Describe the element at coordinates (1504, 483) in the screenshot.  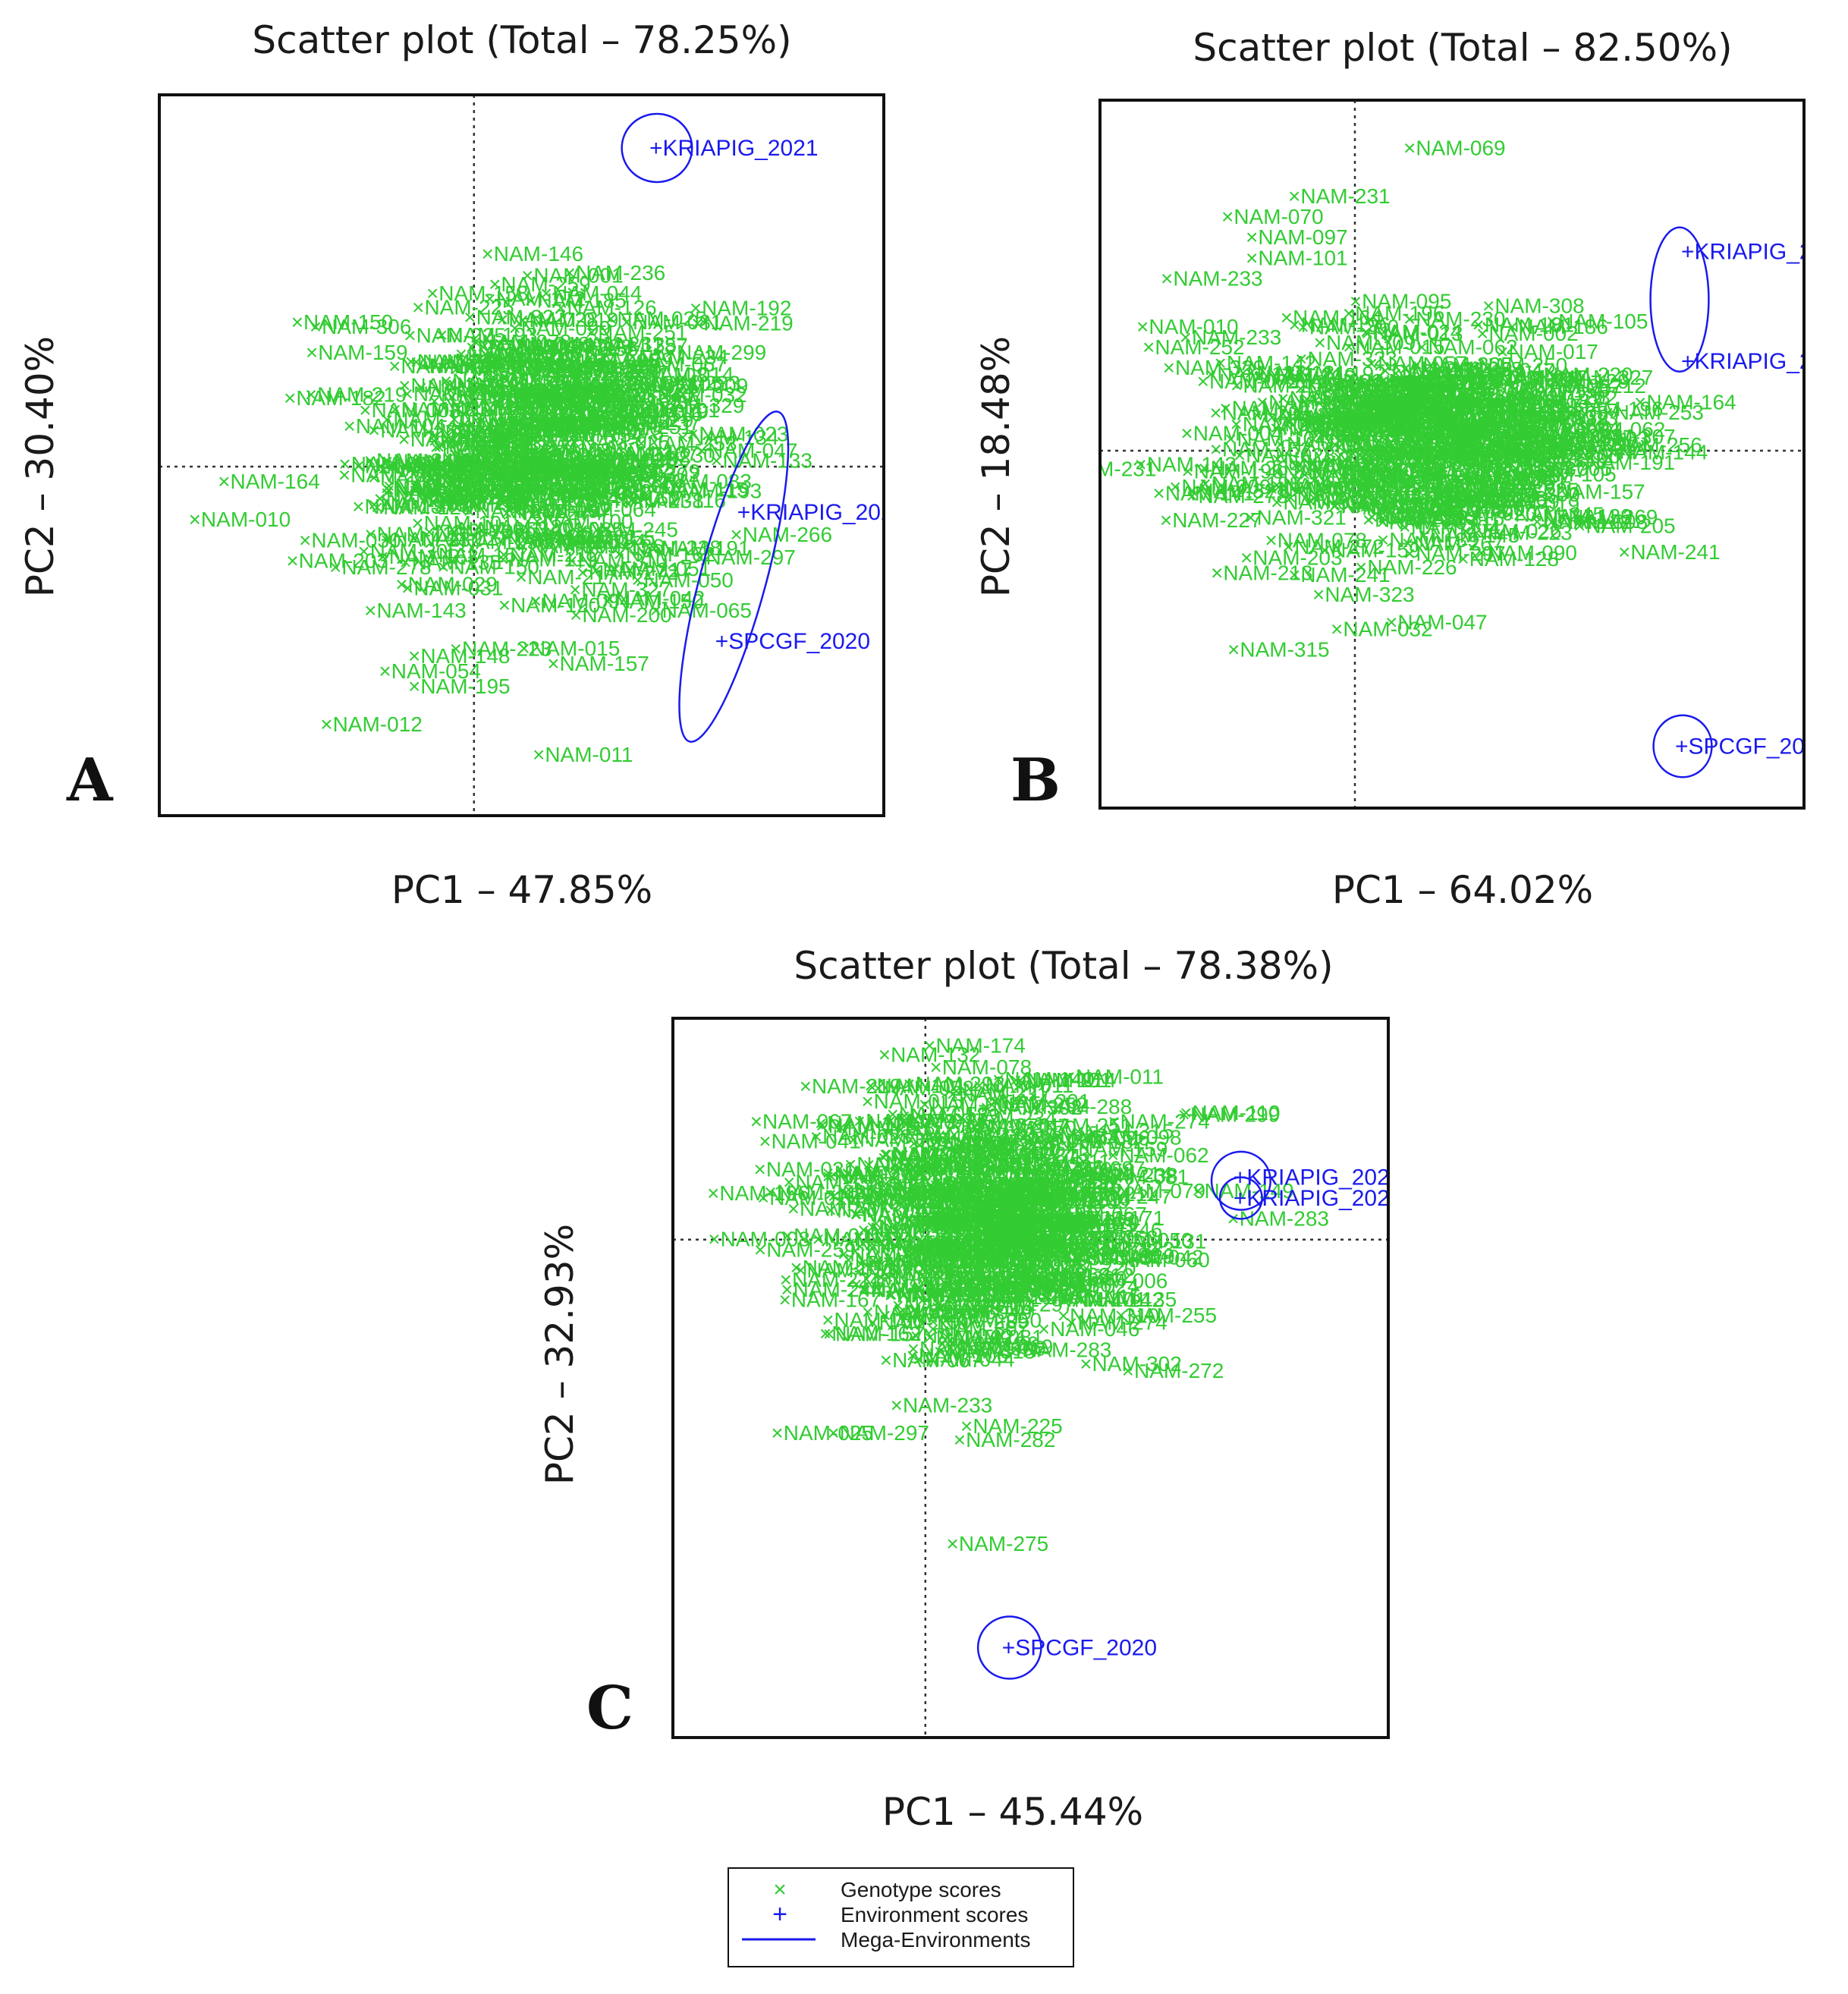
I see `genotype-point: ×NAM-046` at that location.